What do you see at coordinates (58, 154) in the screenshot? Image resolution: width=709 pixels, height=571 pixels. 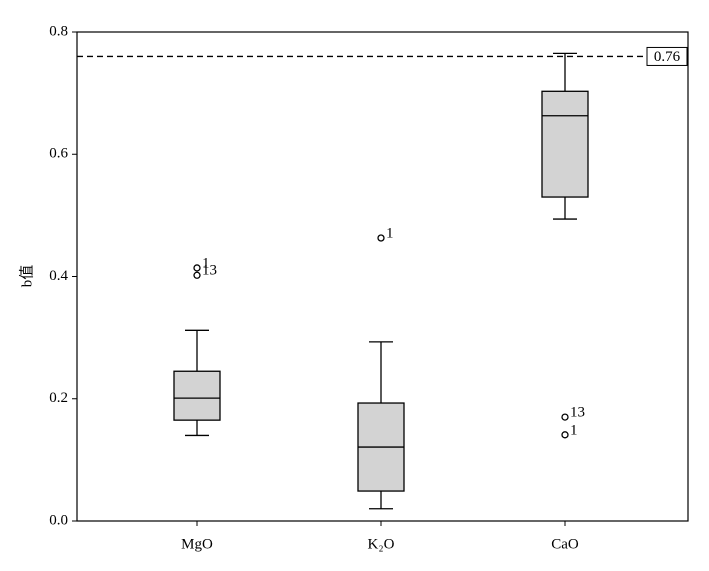 I see `y-tick-label: 0.6` at bounding box center [58, 154].